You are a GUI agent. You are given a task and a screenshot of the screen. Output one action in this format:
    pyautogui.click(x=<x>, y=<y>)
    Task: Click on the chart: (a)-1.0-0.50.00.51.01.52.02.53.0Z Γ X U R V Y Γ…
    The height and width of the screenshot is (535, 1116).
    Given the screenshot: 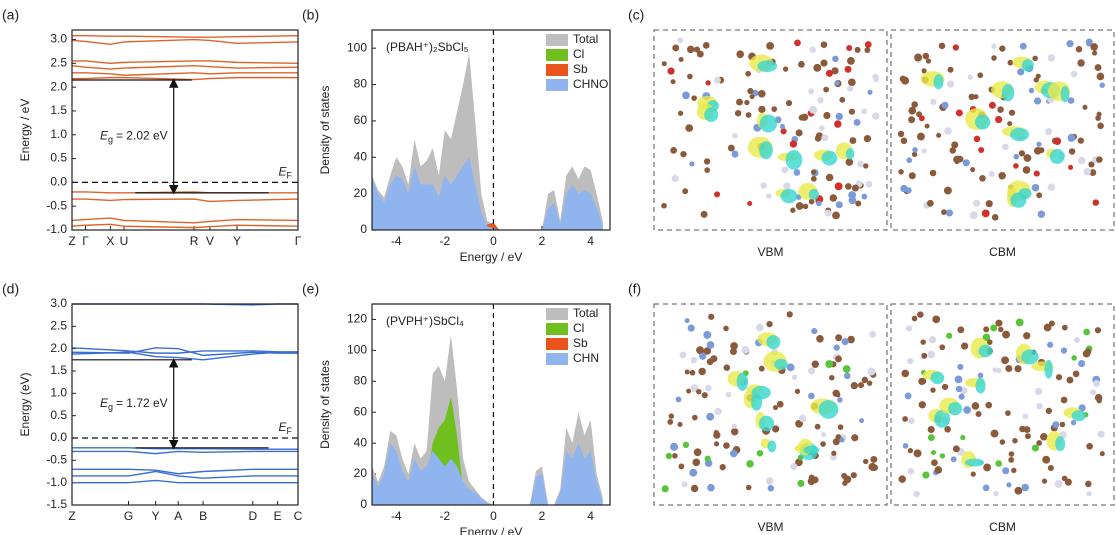 What is the action you would take?
    pyautogui.click(x=152, y=127)
    